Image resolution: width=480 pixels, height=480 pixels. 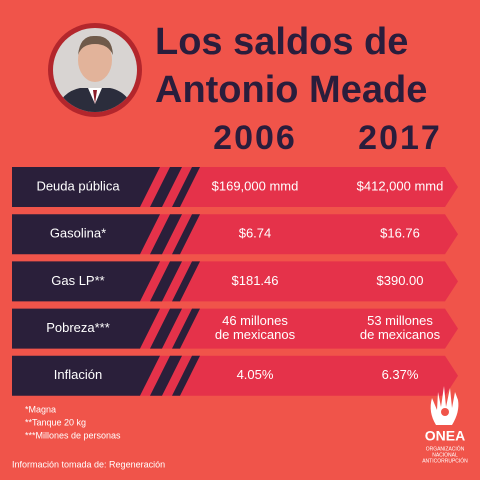 I want to click on cell-value: $16.76, so click(x=400, y=233).